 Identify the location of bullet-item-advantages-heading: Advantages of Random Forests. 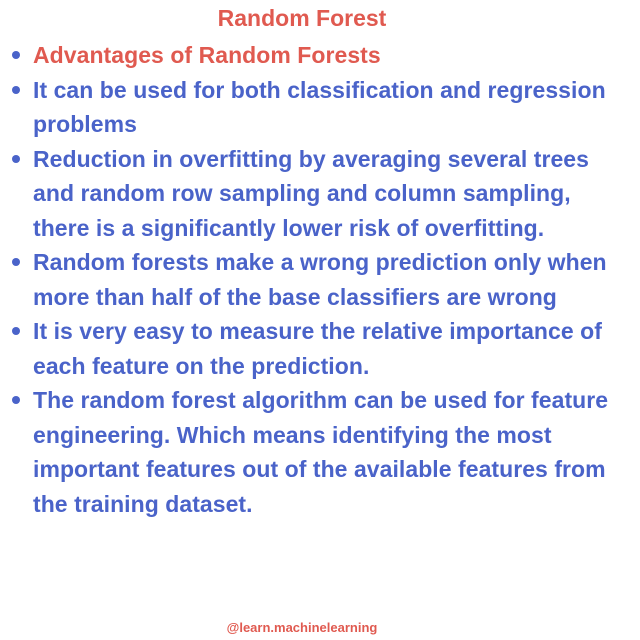
(320, 55).